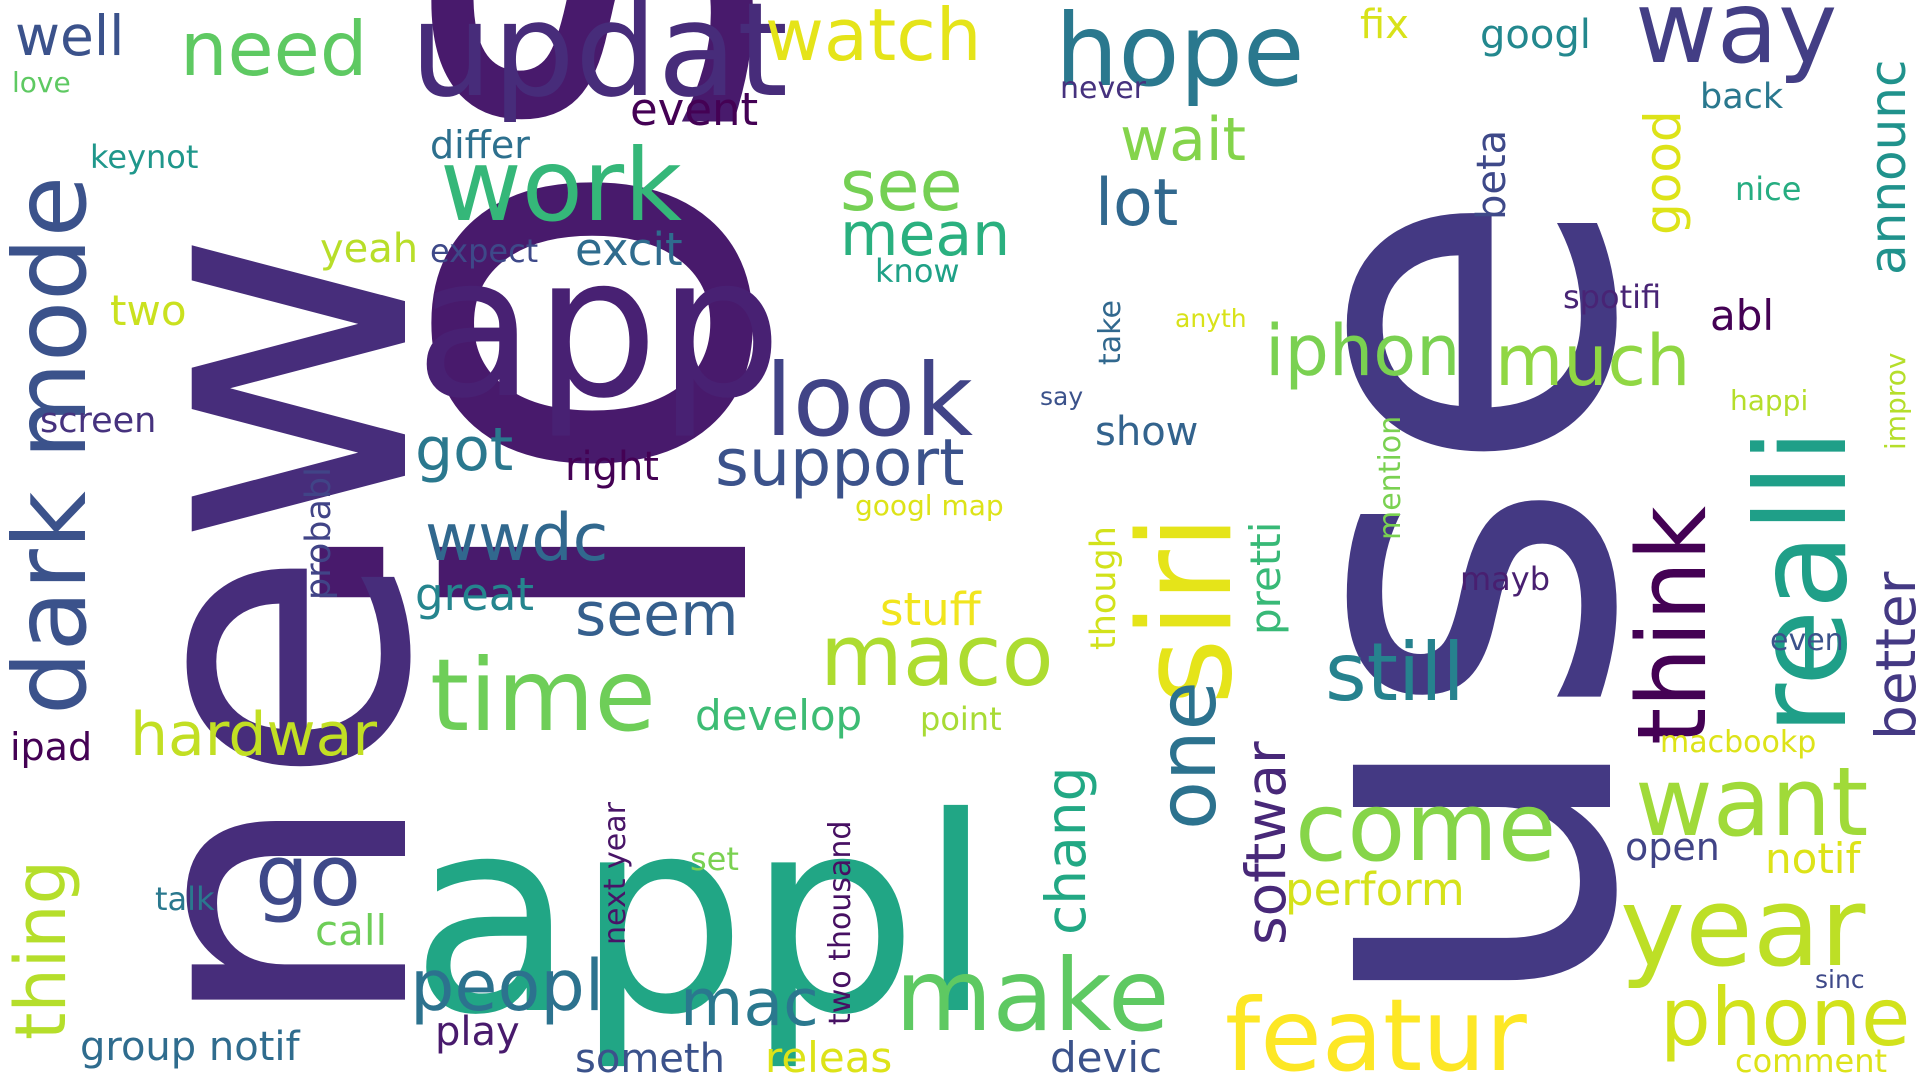 The height and width of the screenshot is (1080, 1920). Describe the element at coordinates (1743, 927) in the screenshot. I see `word-year: year` at that location.